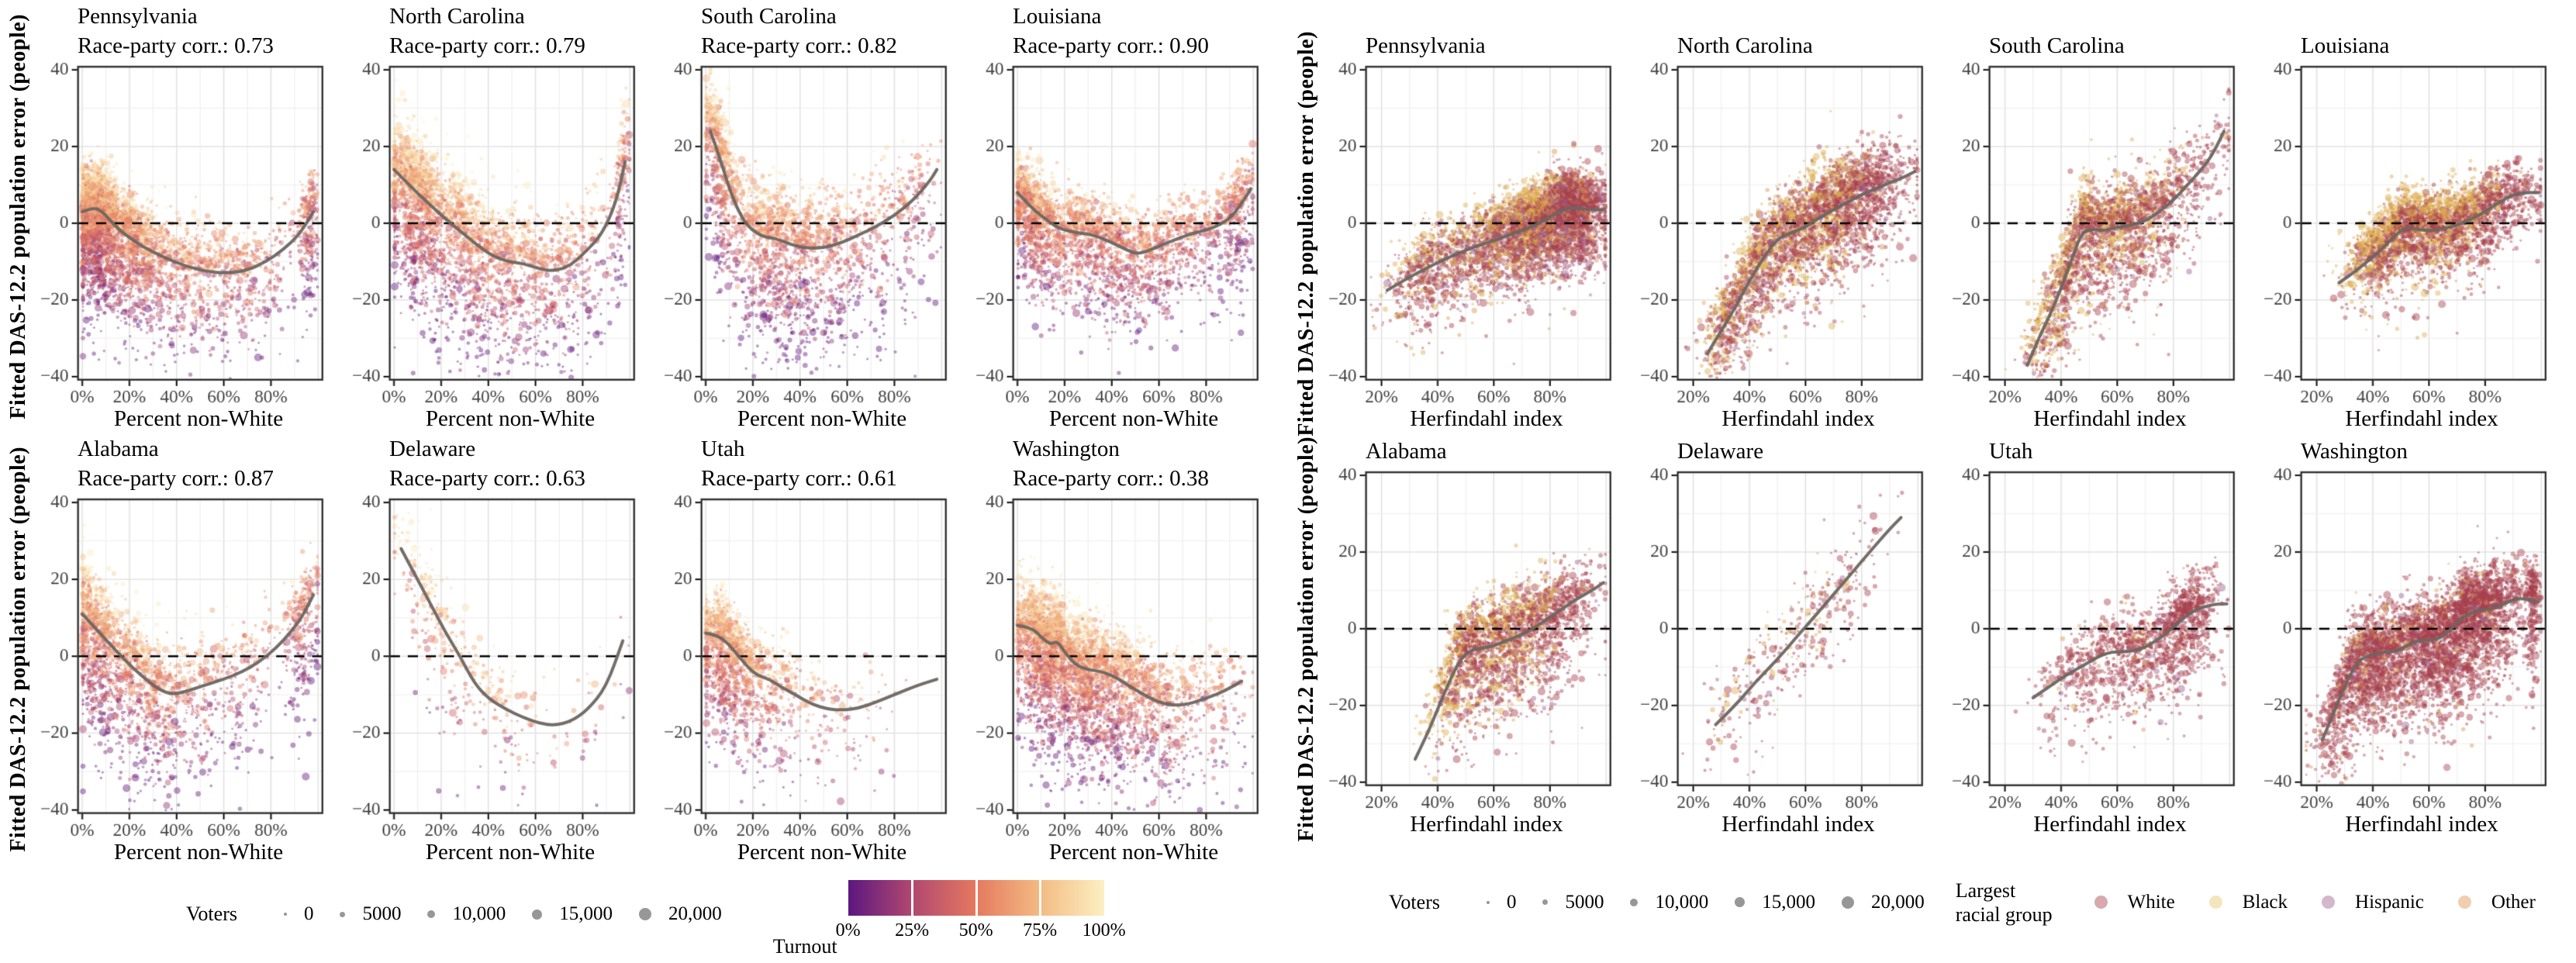 Image resolution: width=2576 pixels, height=963 pixels. What do you see at coordinates (2231, 902) in the screenshot?
I see `racial-group-entry: Black` at bounding box center [2231, 902].